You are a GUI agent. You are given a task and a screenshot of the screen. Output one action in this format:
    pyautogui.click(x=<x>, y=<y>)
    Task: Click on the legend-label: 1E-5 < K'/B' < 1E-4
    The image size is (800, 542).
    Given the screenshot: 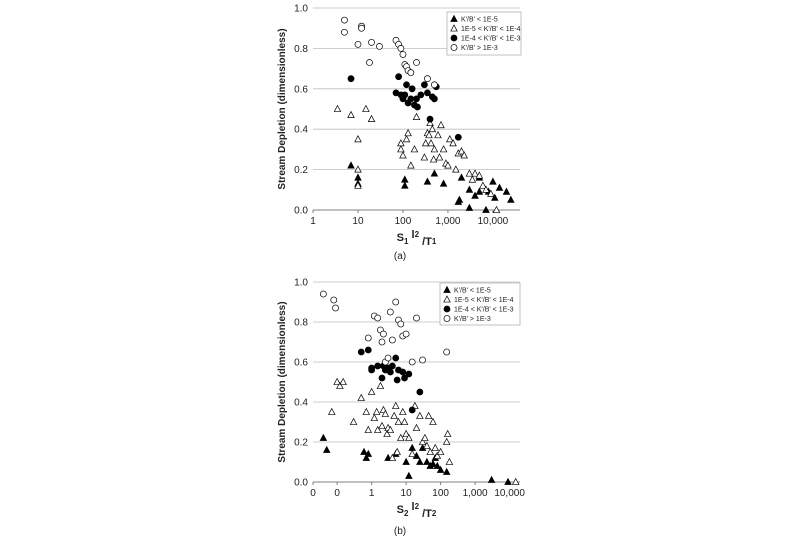 What is the action you would take?
    pyautogui.click(x=491, y=29)
    